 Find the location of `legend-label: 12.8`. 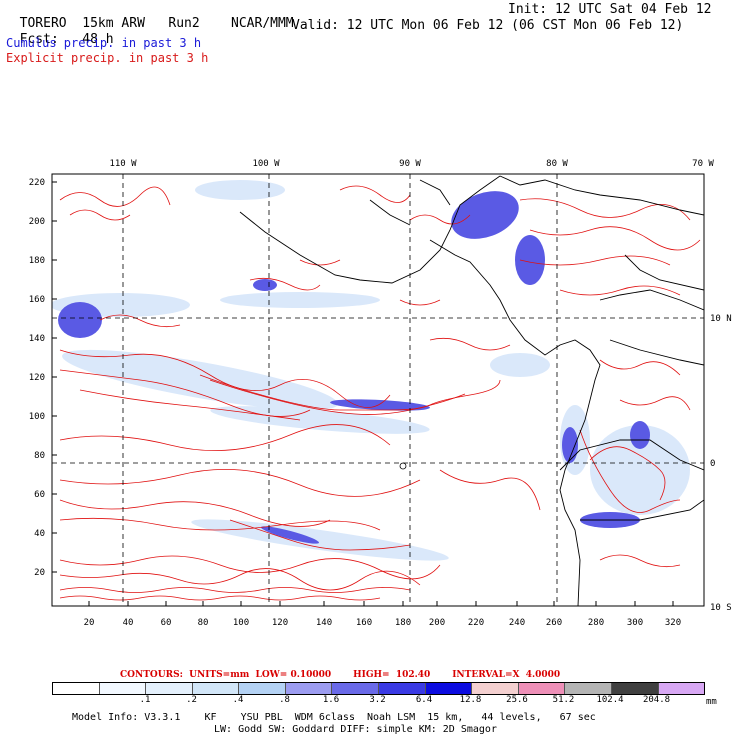

legend-label: 12.8 is located at coordinates (470, 700).